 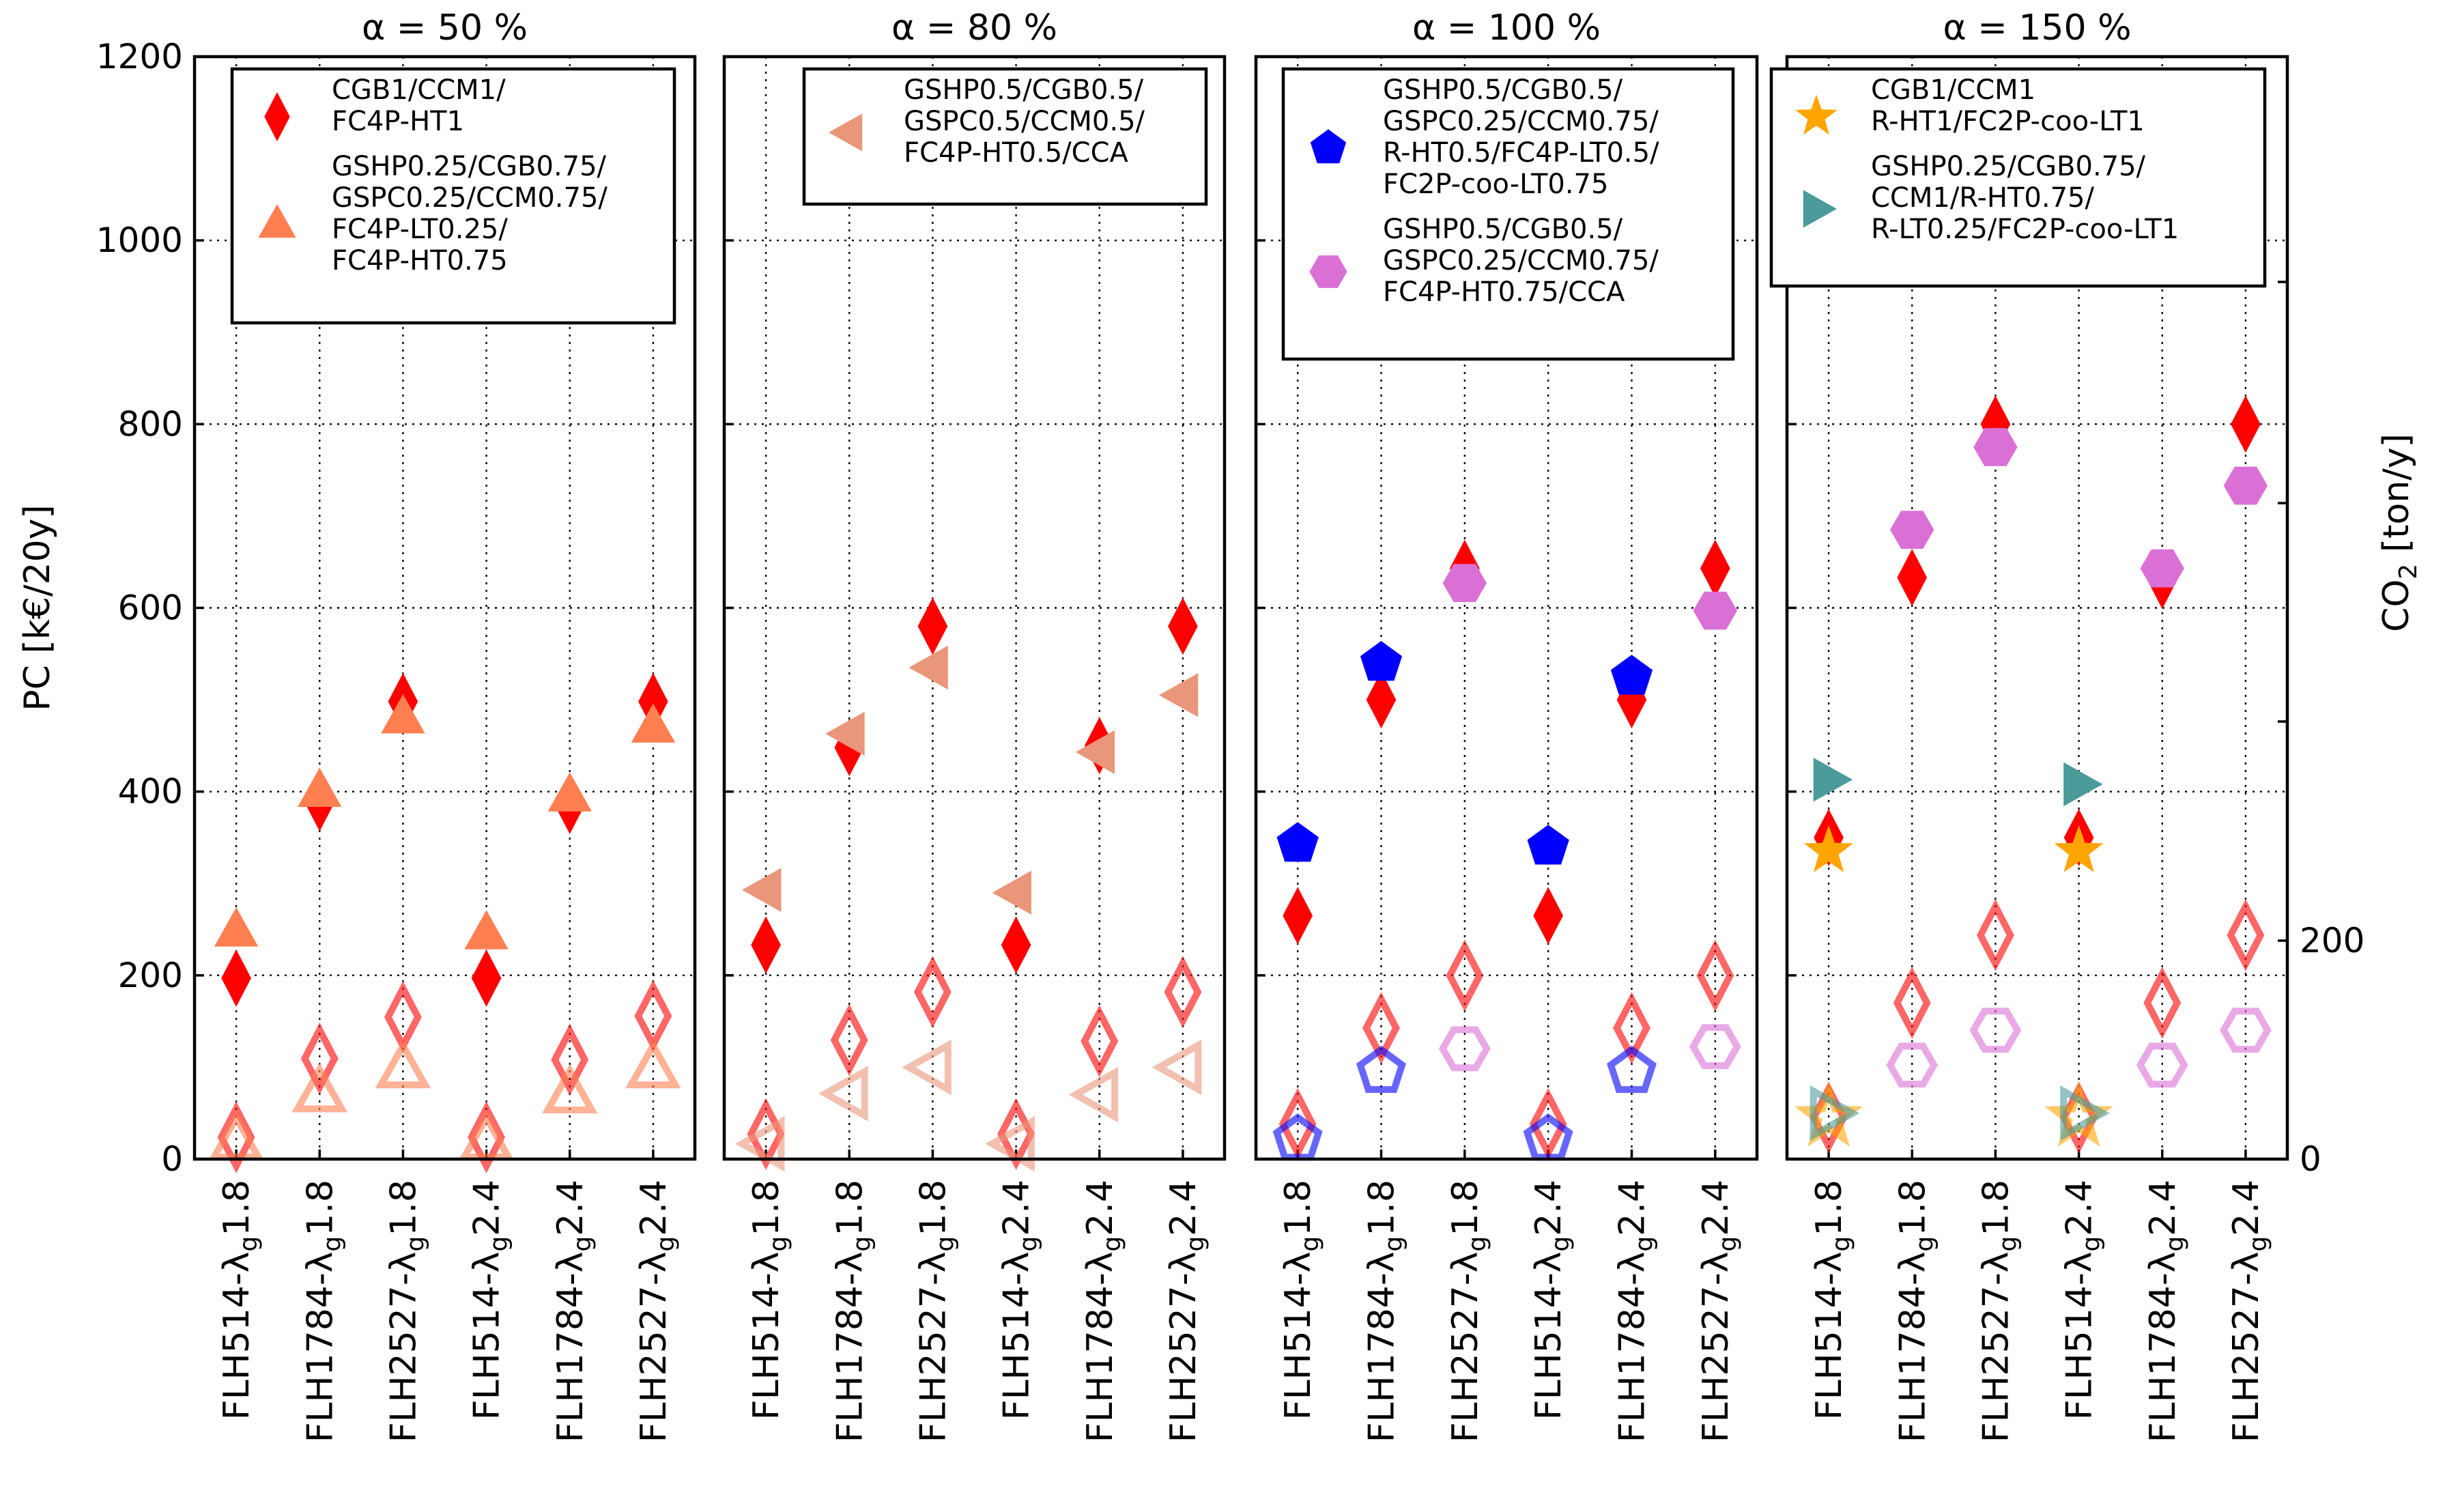 What do you see at coordinates (398, 122) in the screenshot?
I see `legend-entry-text: FC4P-HT1` at bounding box center [398, 122].